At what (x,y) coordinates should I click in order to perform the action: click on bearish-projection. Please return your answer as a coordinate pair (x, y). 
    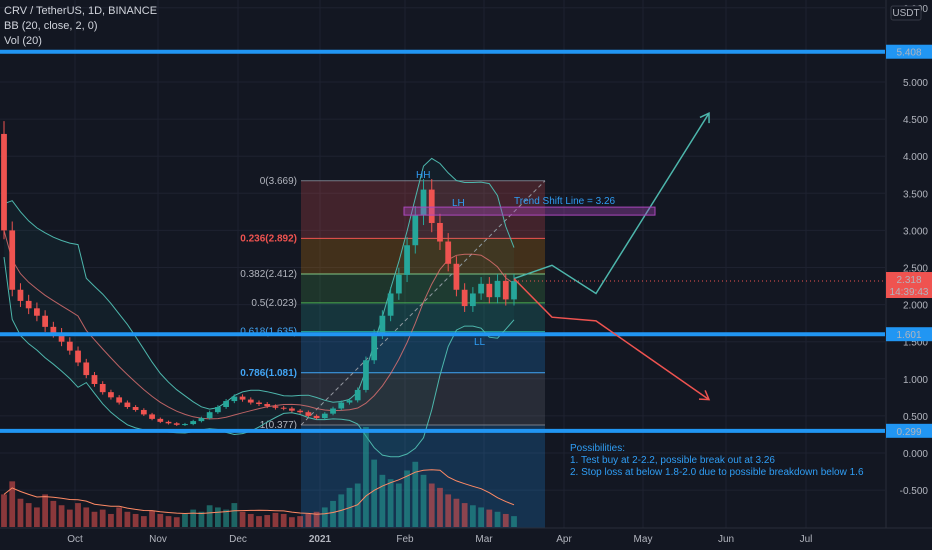
    Looking at the image, I should click on (611, 339).